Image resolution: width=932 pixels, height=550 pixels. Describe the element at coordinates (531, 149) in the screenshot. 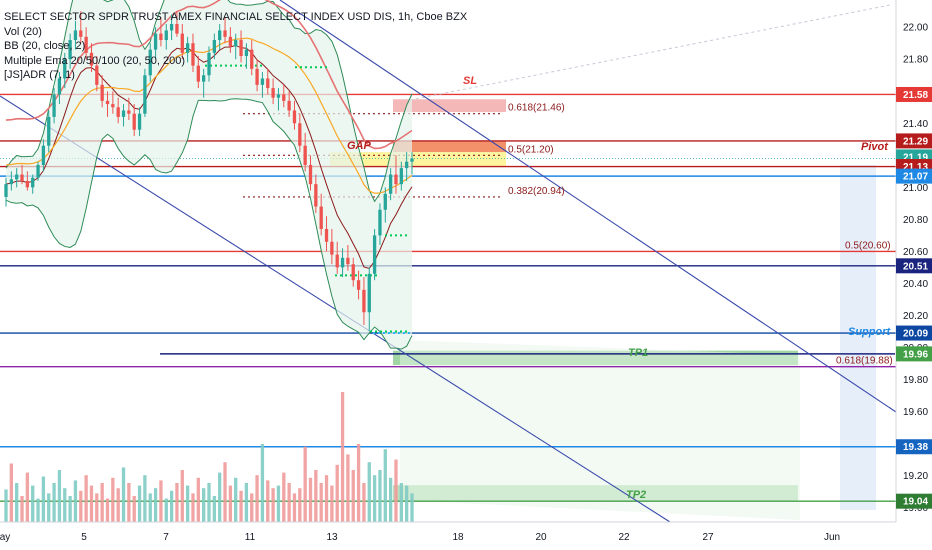

I see `fib-label-1: 0.5(21.20)` at that location.